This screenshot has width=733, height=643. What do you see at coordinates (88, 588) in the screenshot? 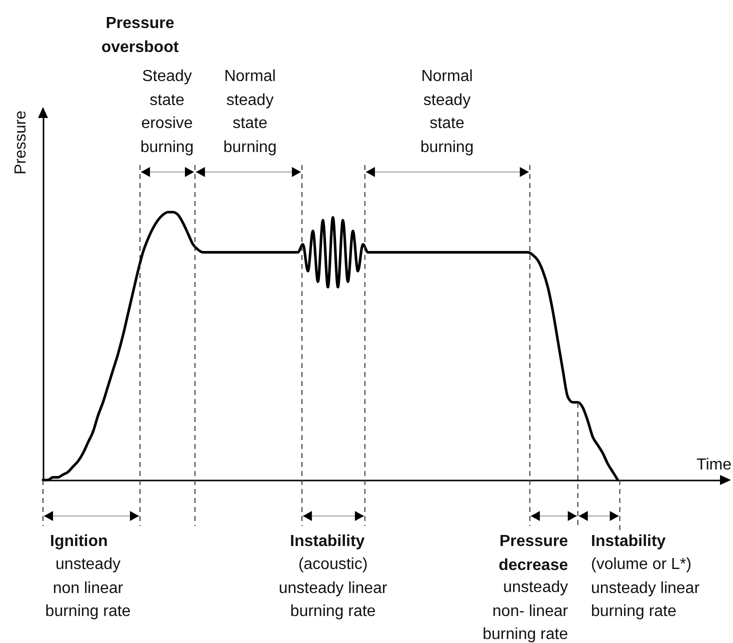
I see `text: unsteady non linear burning rate` at bounding box center [88, 588].